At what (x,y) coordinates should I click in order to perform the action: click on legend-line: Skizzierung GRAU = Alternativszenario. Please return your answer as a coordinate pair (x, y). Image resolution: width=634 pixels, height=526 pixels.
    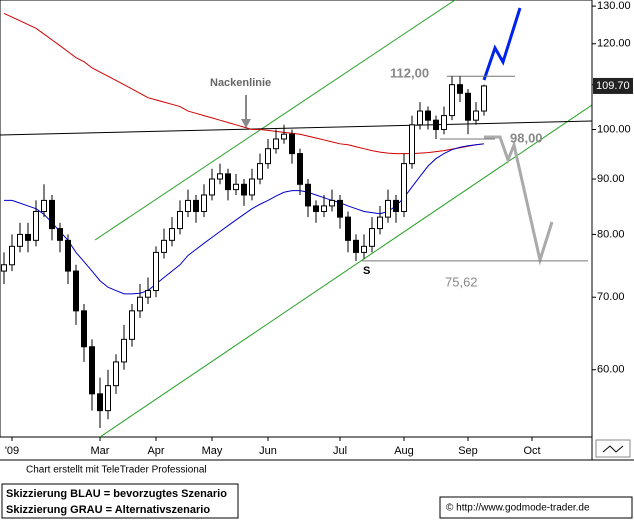
    Looking at the image, I should click on (108, 510).